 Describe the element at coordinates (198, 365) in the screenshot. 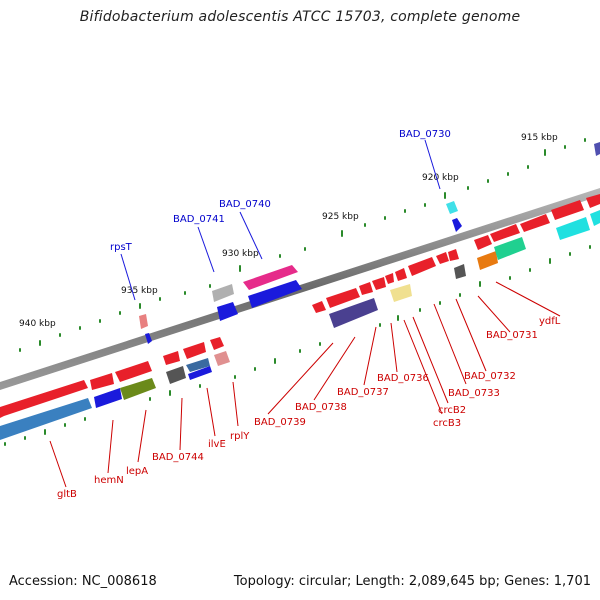

I see `gene-ilvE-lower-a` at that location.